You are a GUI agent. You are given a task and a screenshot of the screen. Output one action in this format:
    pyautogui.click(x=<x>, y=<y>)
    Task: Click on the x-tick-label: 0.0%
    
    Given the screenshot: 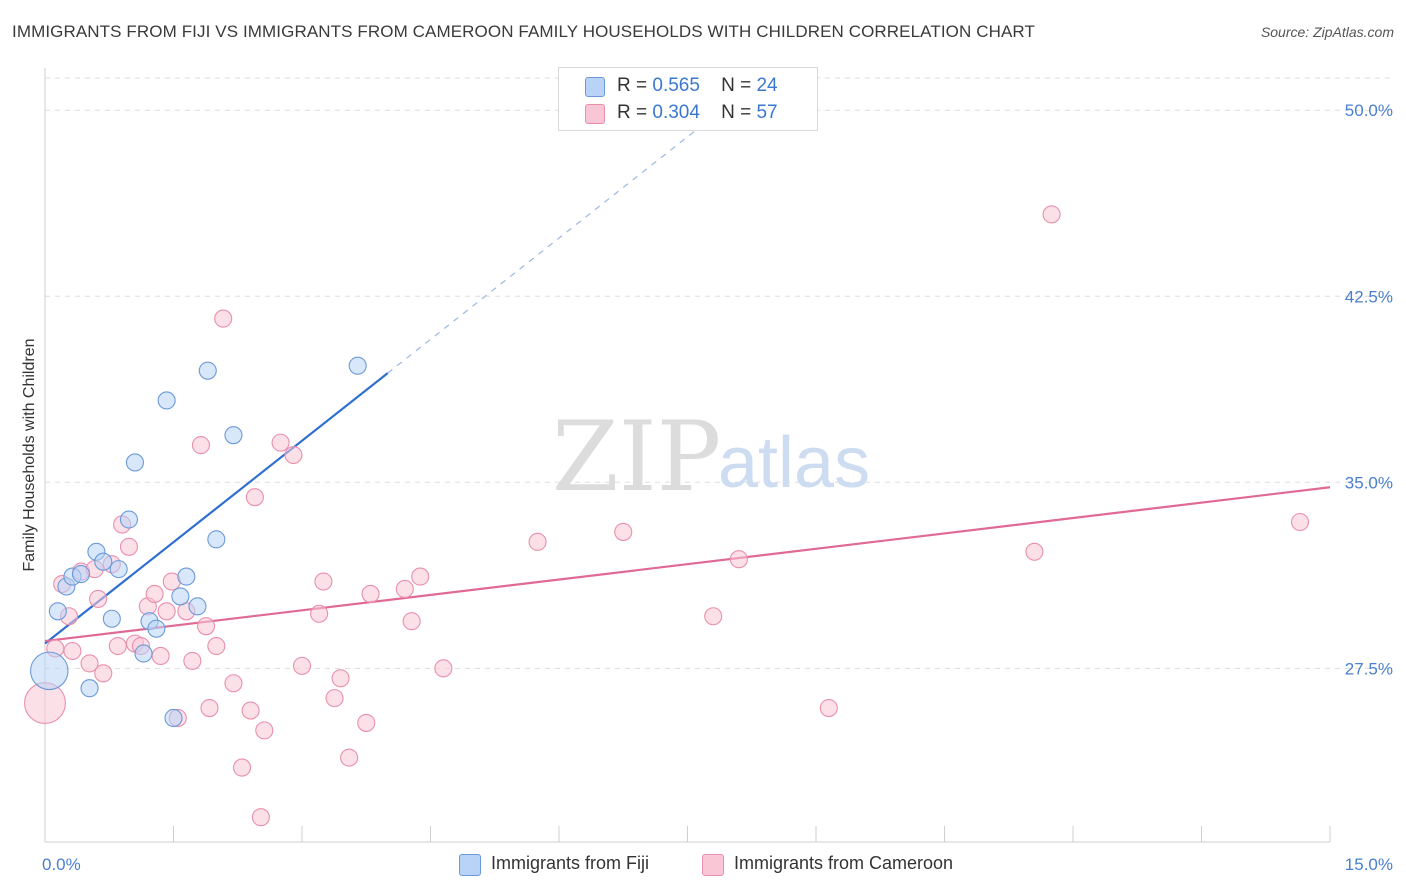 What is the action you would take?
    pyautogui.click(x=61, y=864)
    